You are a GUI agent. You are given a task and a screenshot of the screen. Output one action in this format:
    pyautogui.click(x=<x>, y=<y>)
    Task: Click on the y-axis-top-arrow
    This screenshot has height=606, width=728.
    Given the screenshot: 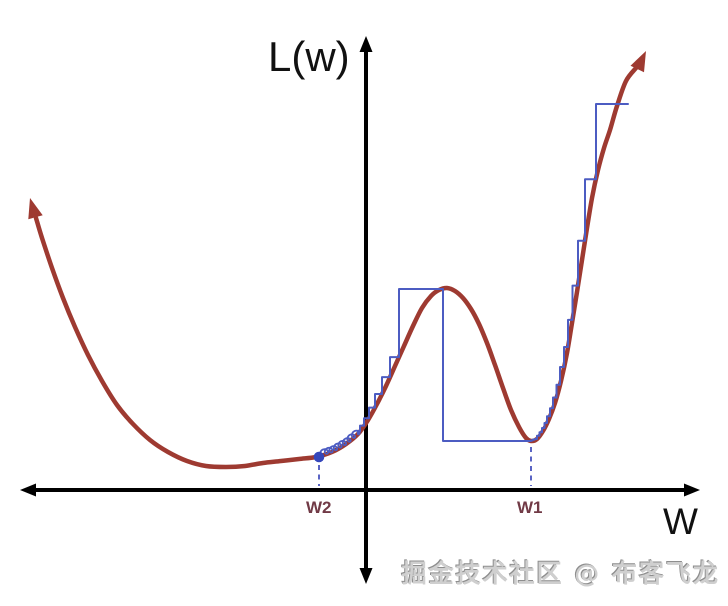 What is the action you would take?
    pyautogui.click(x=366, y=44)
    